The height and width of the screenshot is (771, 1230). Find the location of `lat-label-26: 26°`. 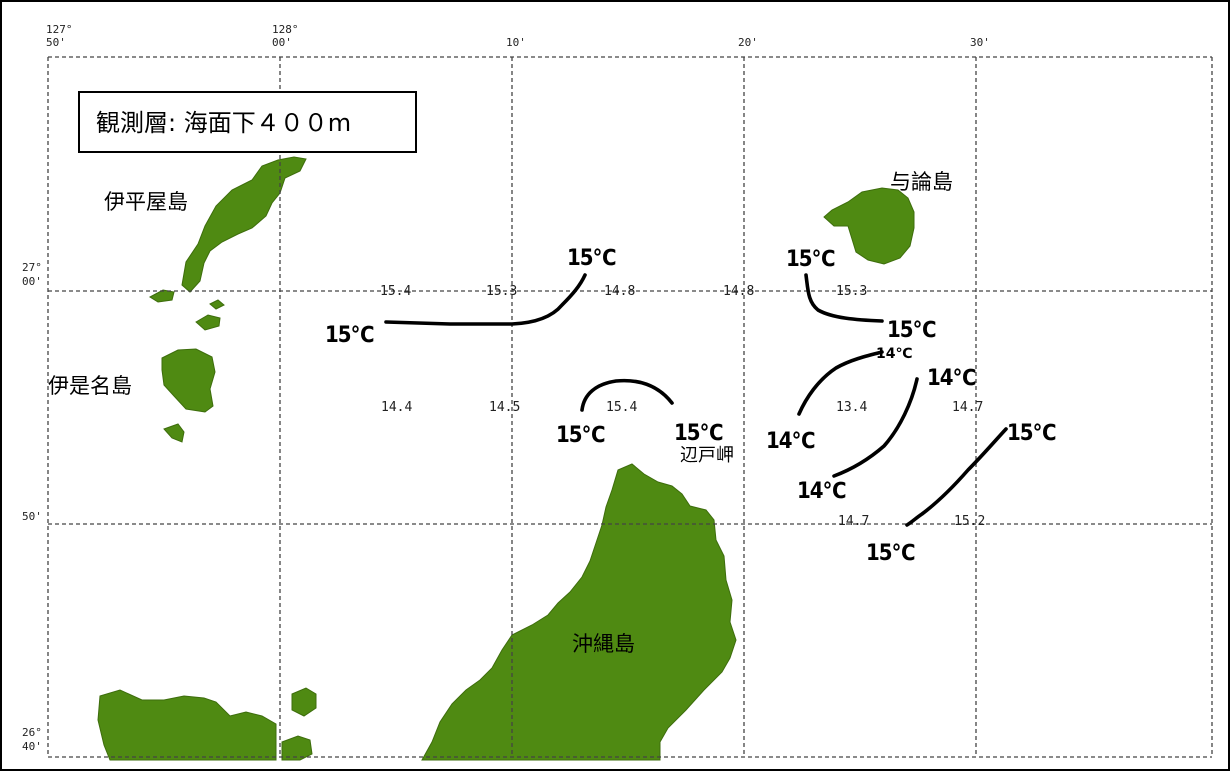

lat-label-26: 26° is located at coordinates (32, 732).